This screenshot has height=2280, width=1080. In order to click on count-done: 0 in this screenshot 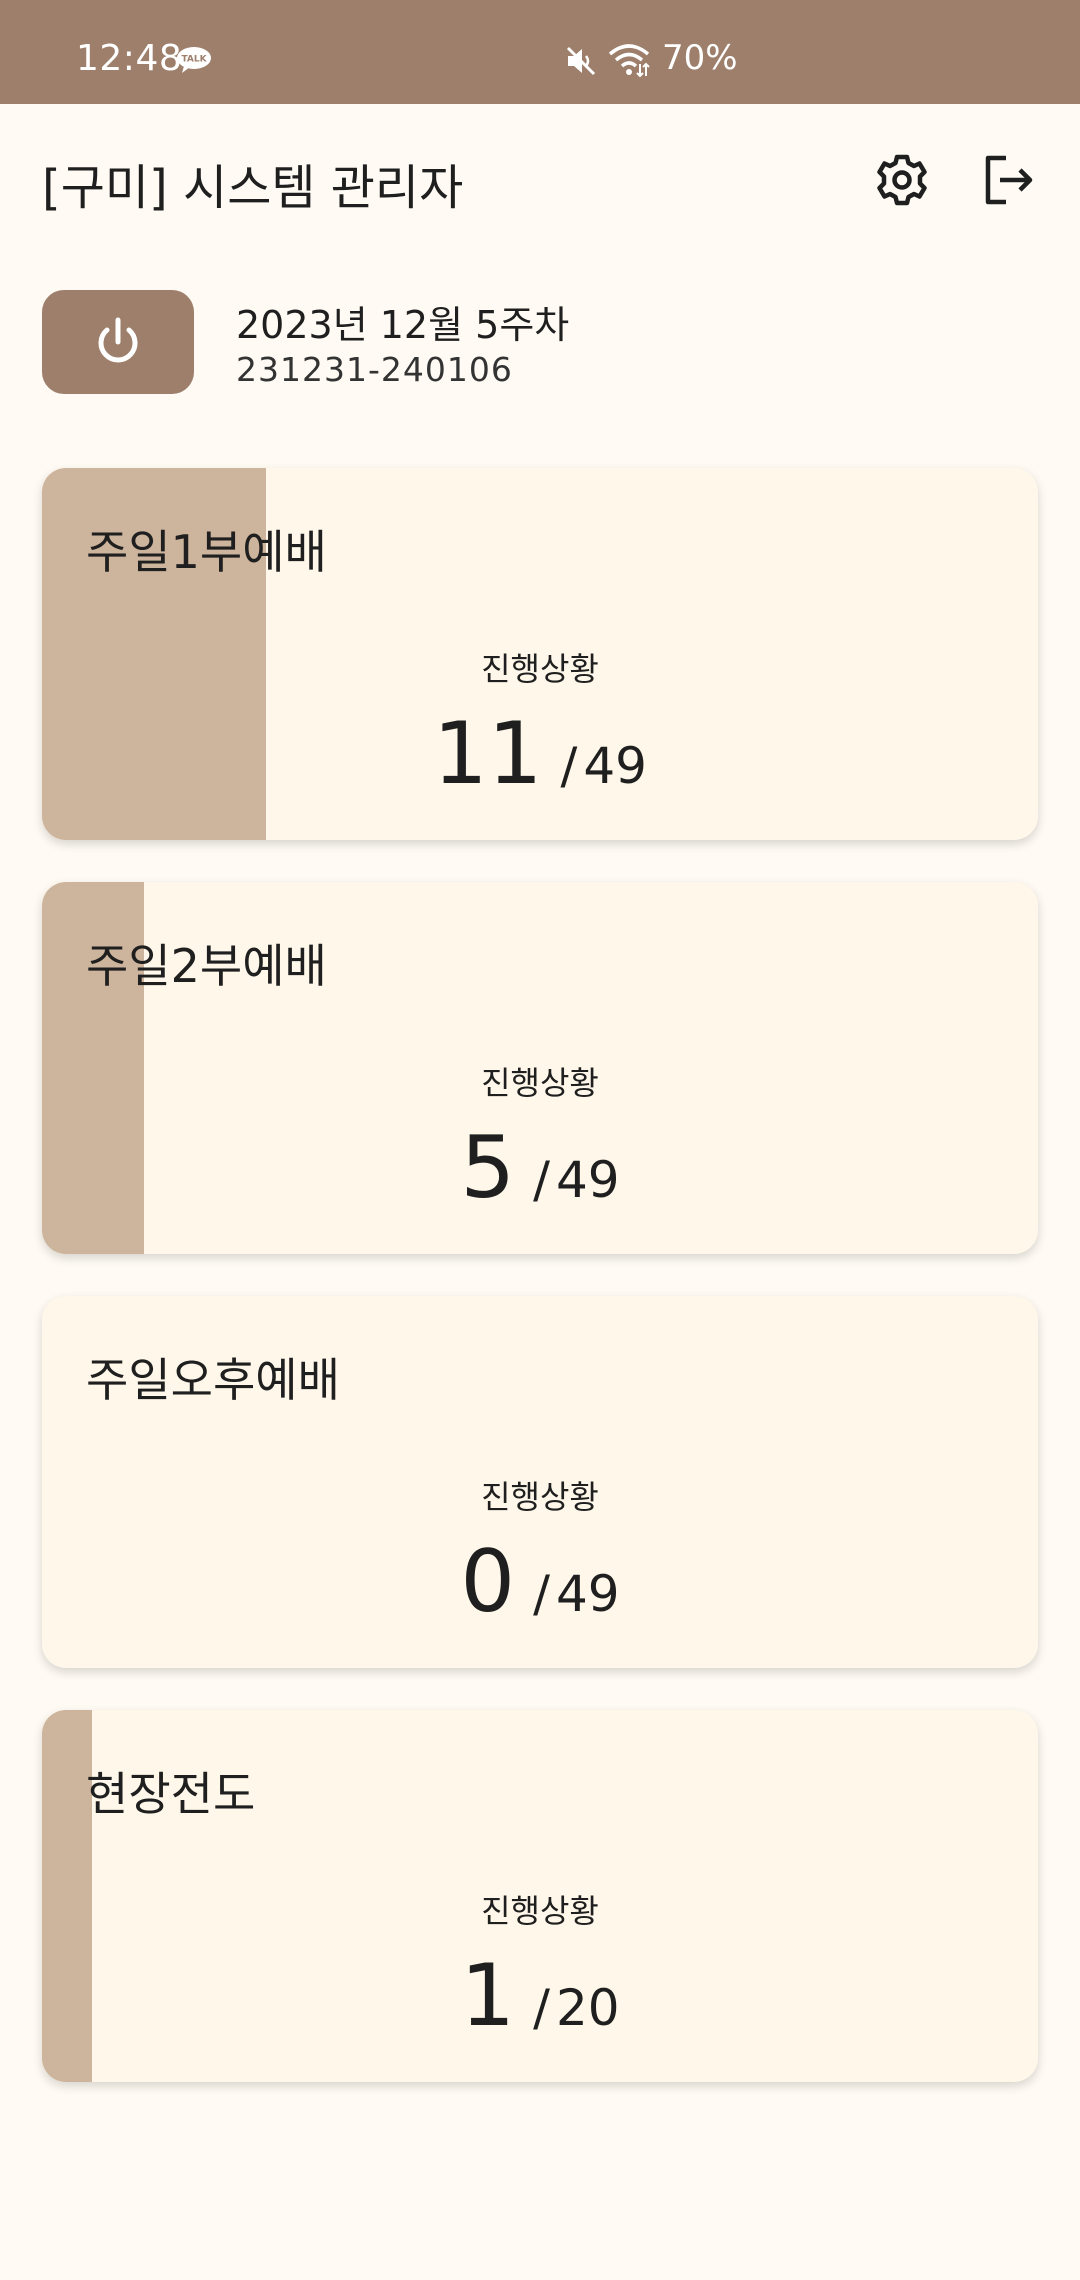, I will do `click(488, 1582)`.